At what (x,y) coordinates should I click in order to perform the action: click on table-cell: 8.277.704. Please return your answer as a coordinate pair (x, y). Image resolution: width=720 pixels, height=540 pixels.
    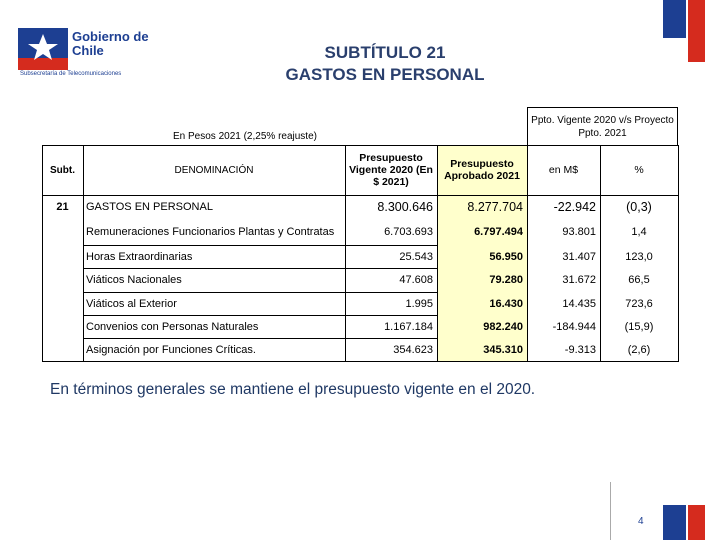
    Looking at the image, I should click on (495, 206).